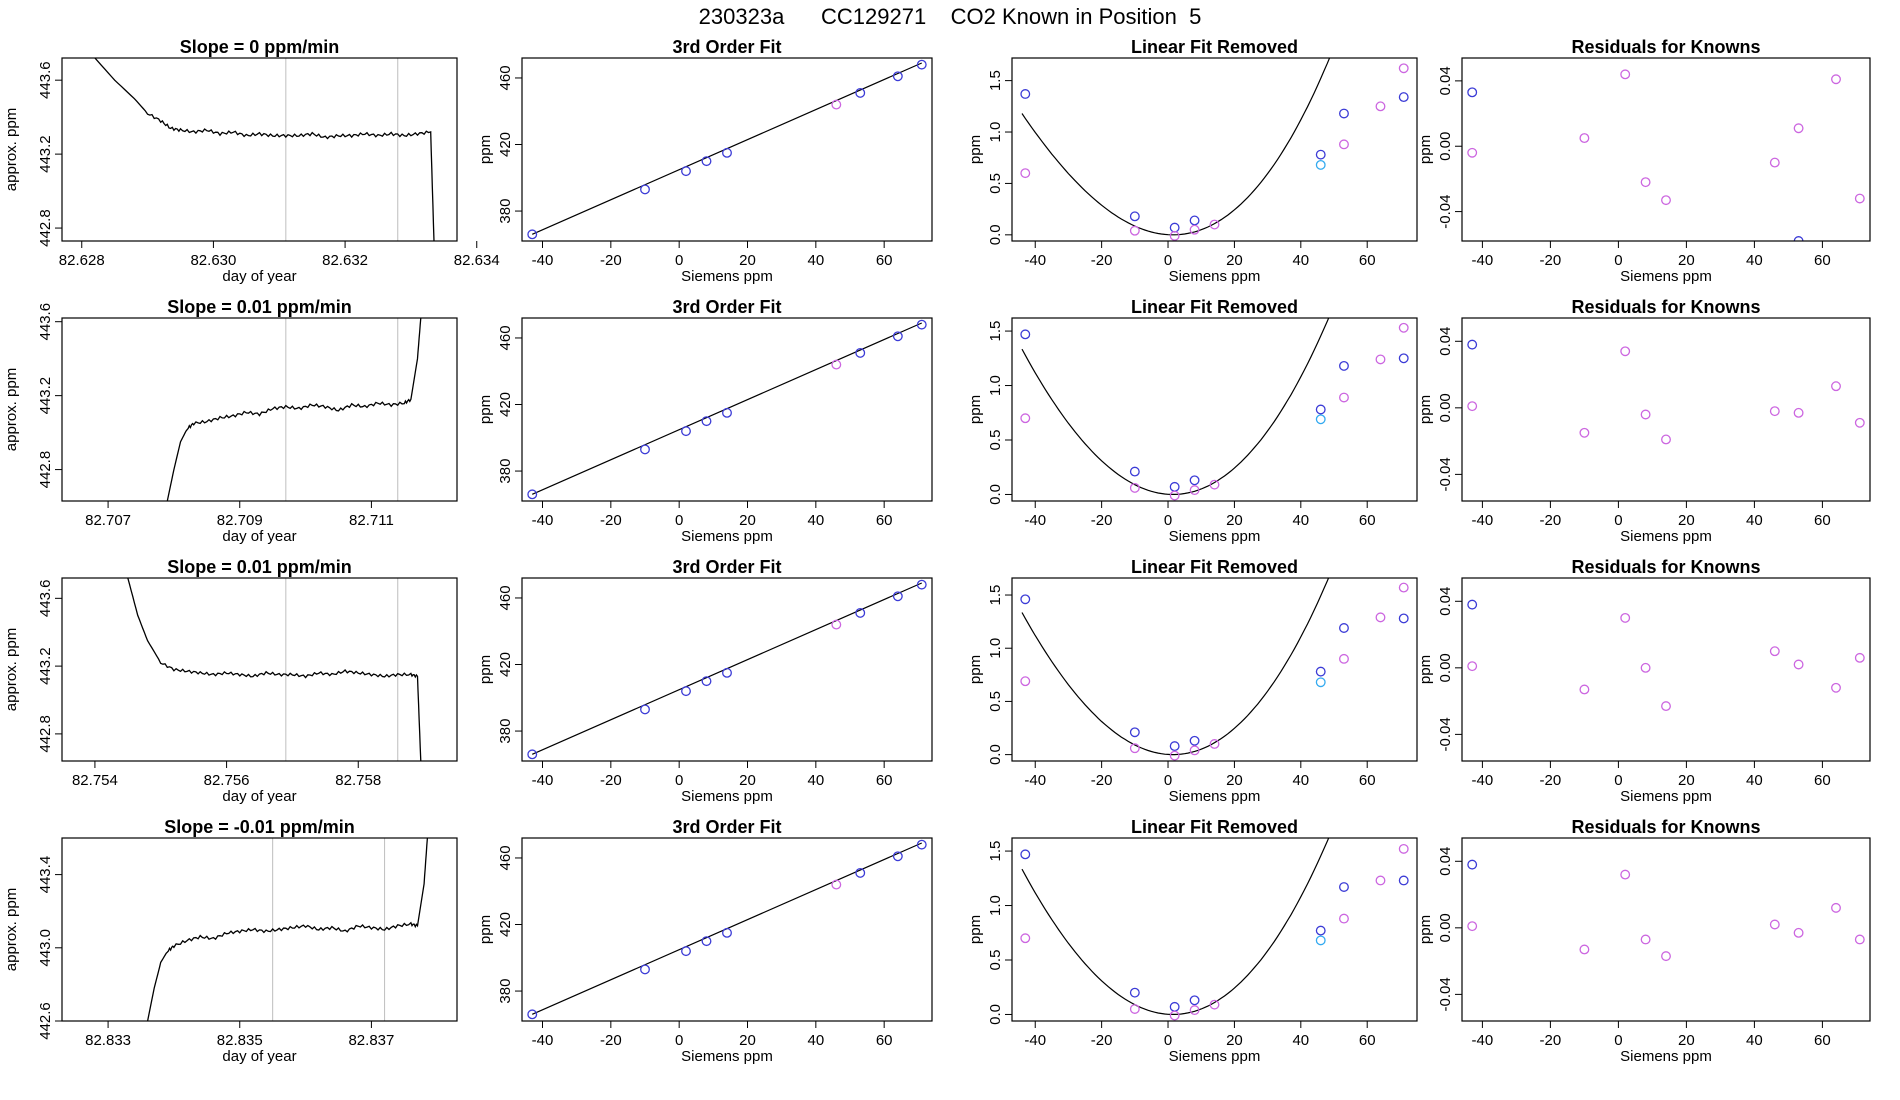 The width and height of the screenshot is (1900, 1100). What do you see at coordinates (345, 260) in the screenshot?
I see `x-tick-label: 82.632` at bounding box center [345, 260].